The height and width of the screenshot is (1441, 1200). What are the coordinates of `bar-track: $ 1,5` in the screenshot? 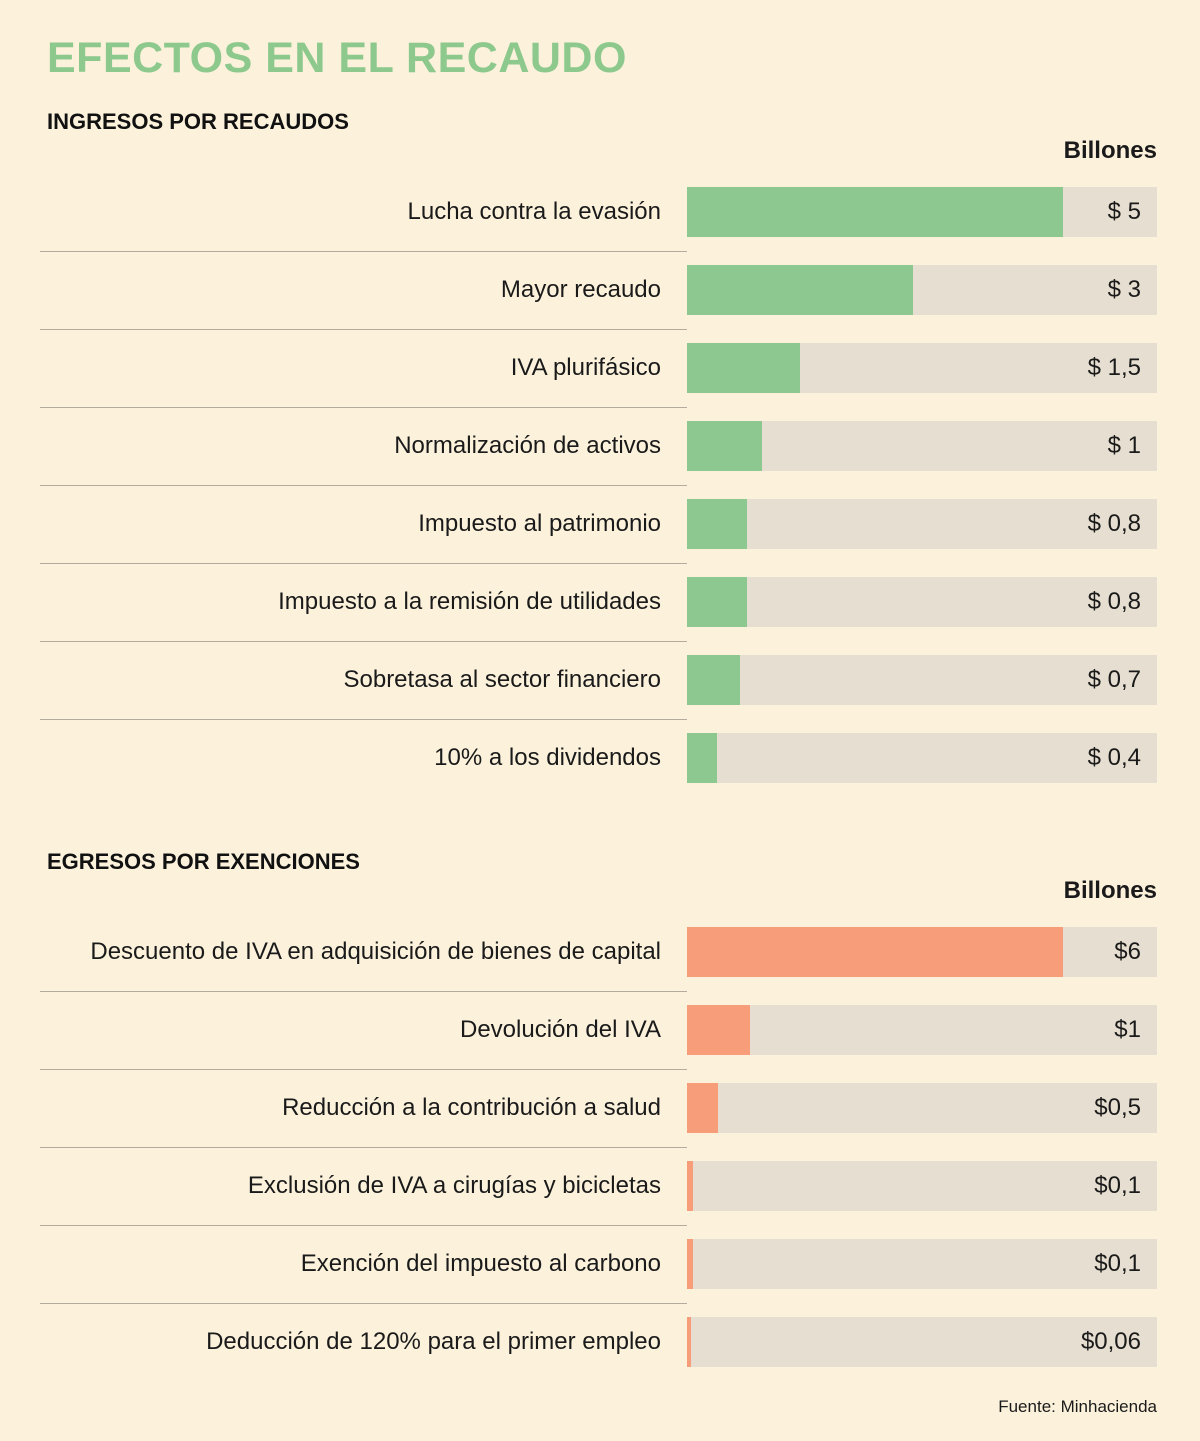 It's located at (922, 368).